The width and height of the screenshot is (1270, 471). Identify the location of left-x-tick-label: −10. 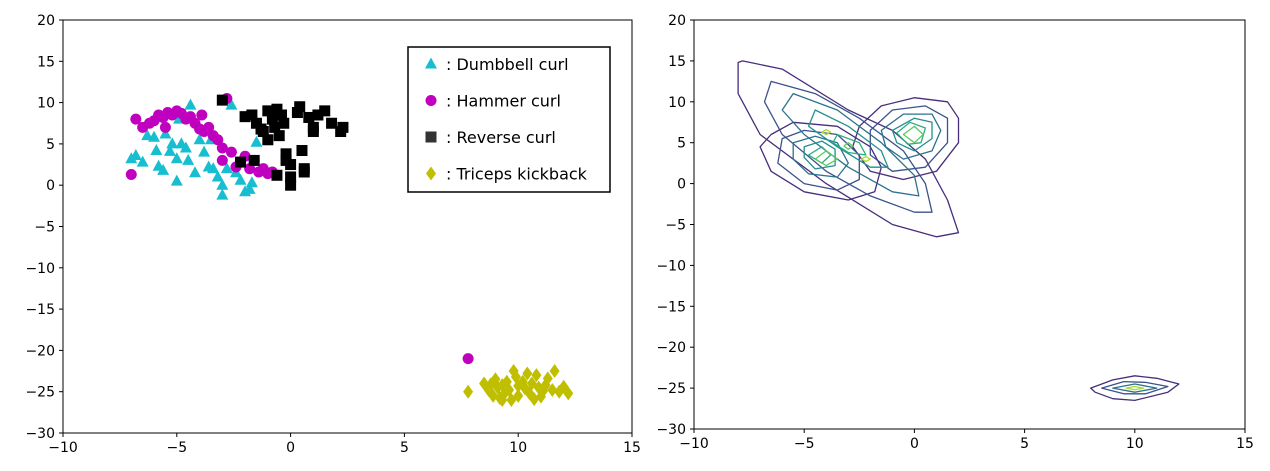
(63, 448).